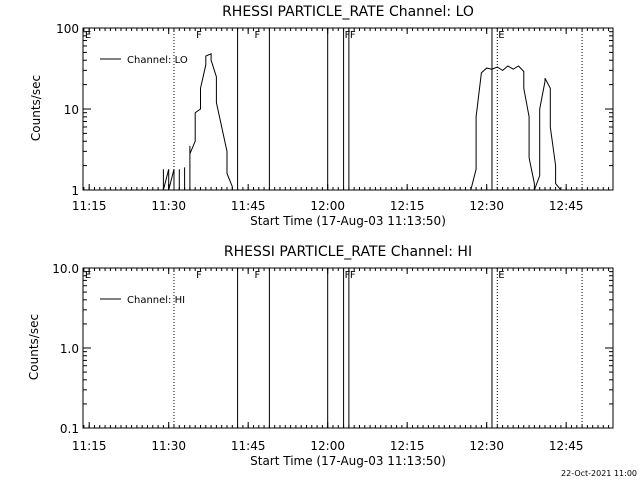  What do you see at coordinates (486, 446) in the screenshot?
I see `x-tick-label-hi: 12:30` at bounding box center [486, 446].